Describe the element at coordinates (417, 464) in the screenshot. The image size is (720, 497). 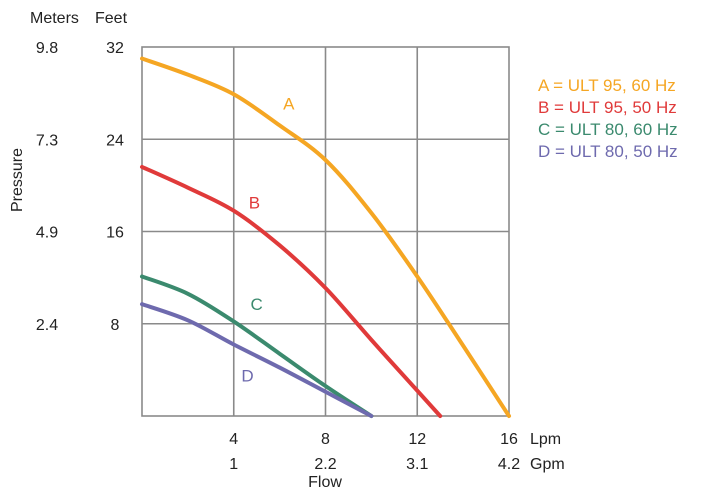
I see `x-tick-label-gpm: 3.1` at that location.